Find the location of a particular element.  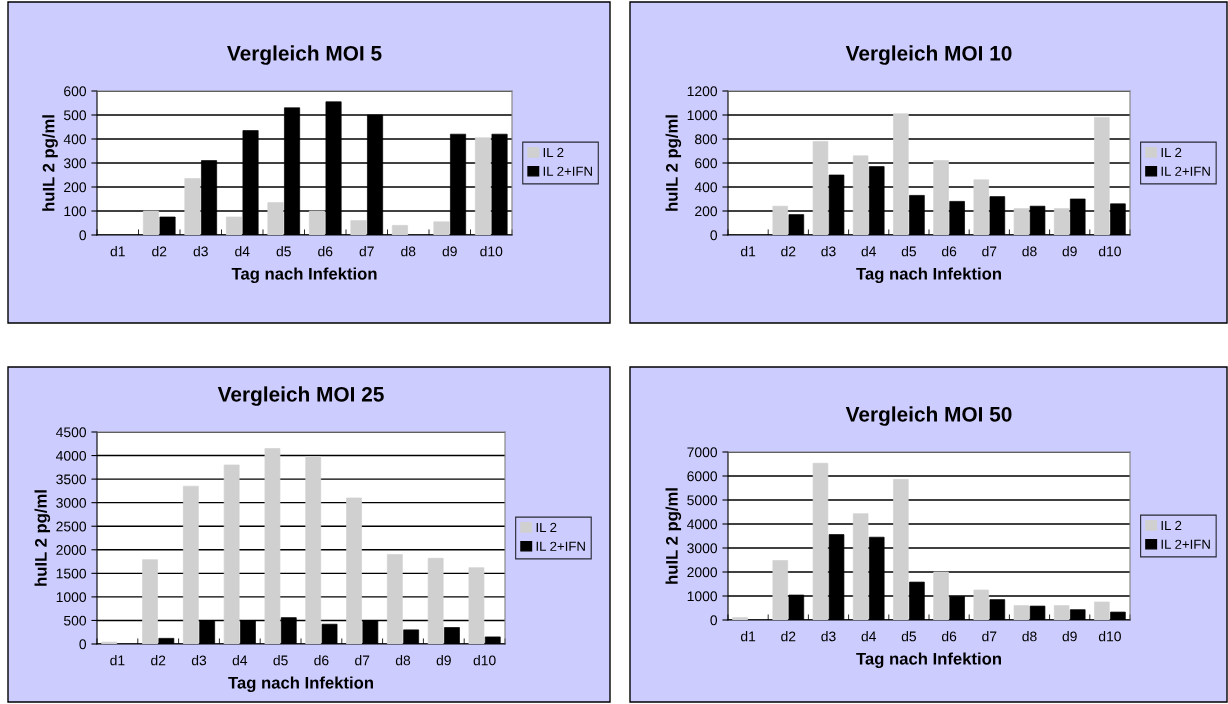

y-tick-label: 2500 is located at coordinates (71, 526).